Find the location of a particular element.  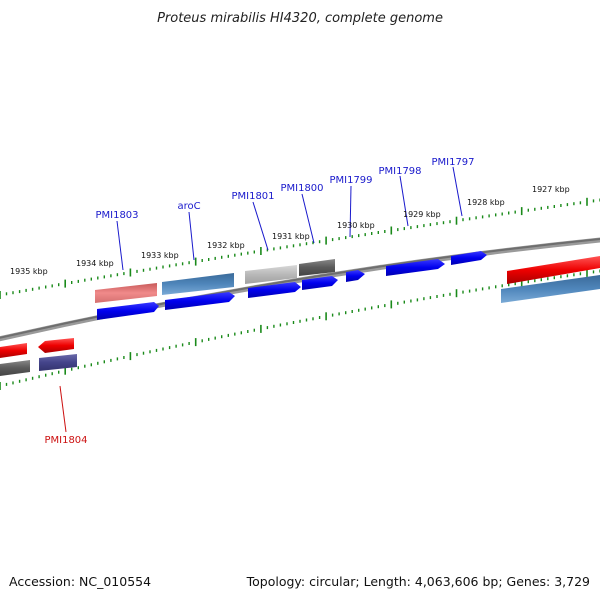

tick-label: 1930 kbp is located at coordinates (356, 225).